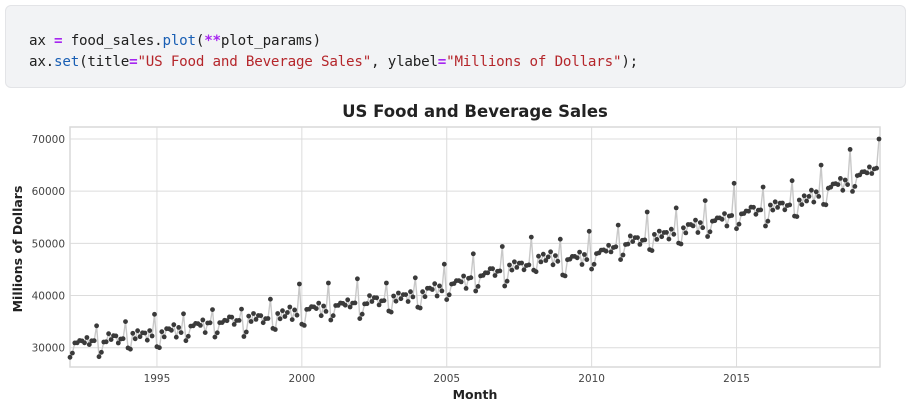 The height and width of the screenshot is (420, 913). I want to click on code-string: "Millions of Dollars", so click(534, 62).